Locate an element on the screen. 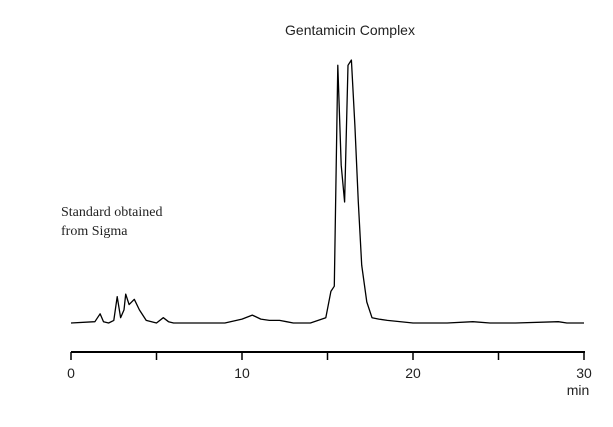 The height and width of the screenshot is (427, 613). x-axis-ticks is located at coordinates (327, 356).